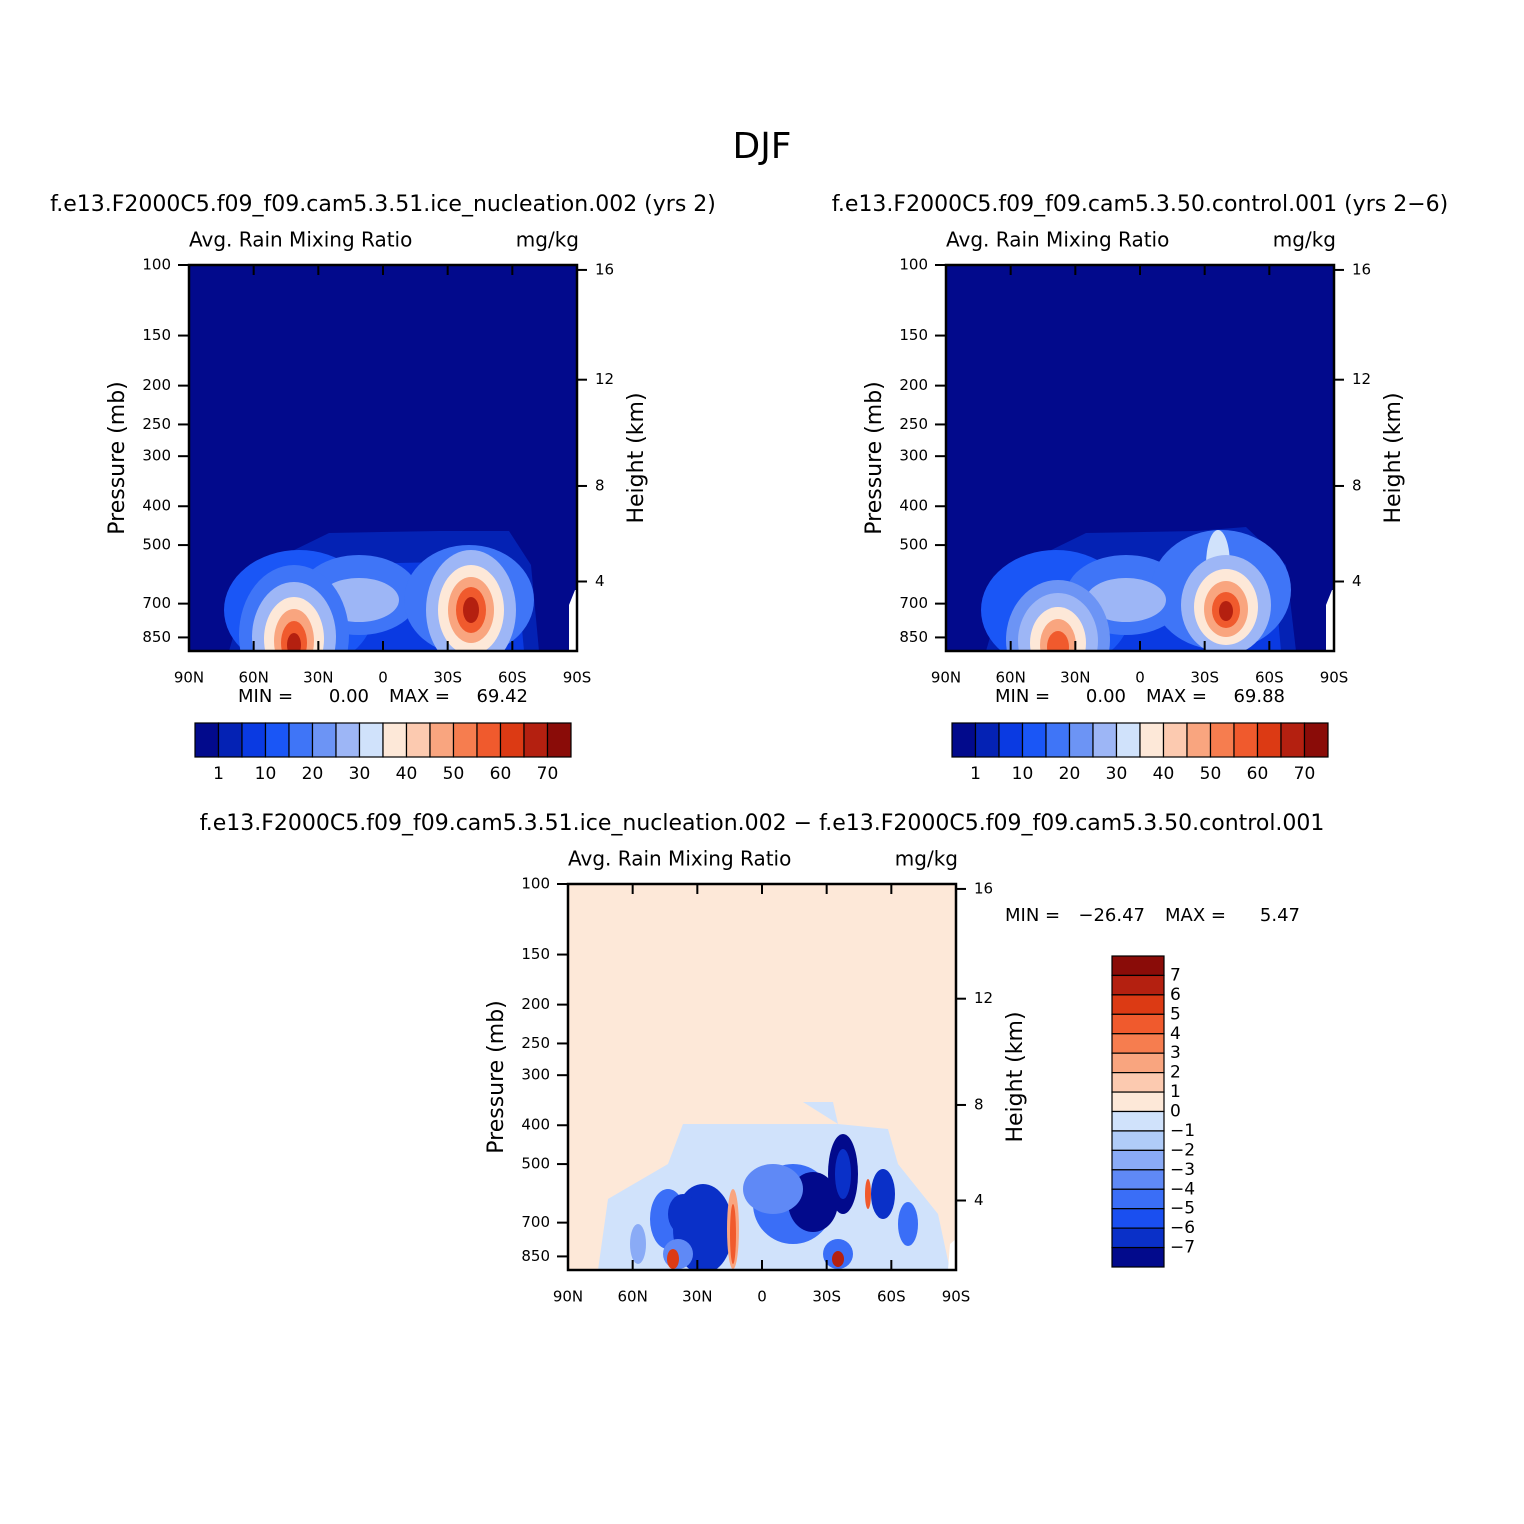 This screenshot has height=1524, width=1524. I want to click on colorbar-label: −2, so click(1182, 1150).